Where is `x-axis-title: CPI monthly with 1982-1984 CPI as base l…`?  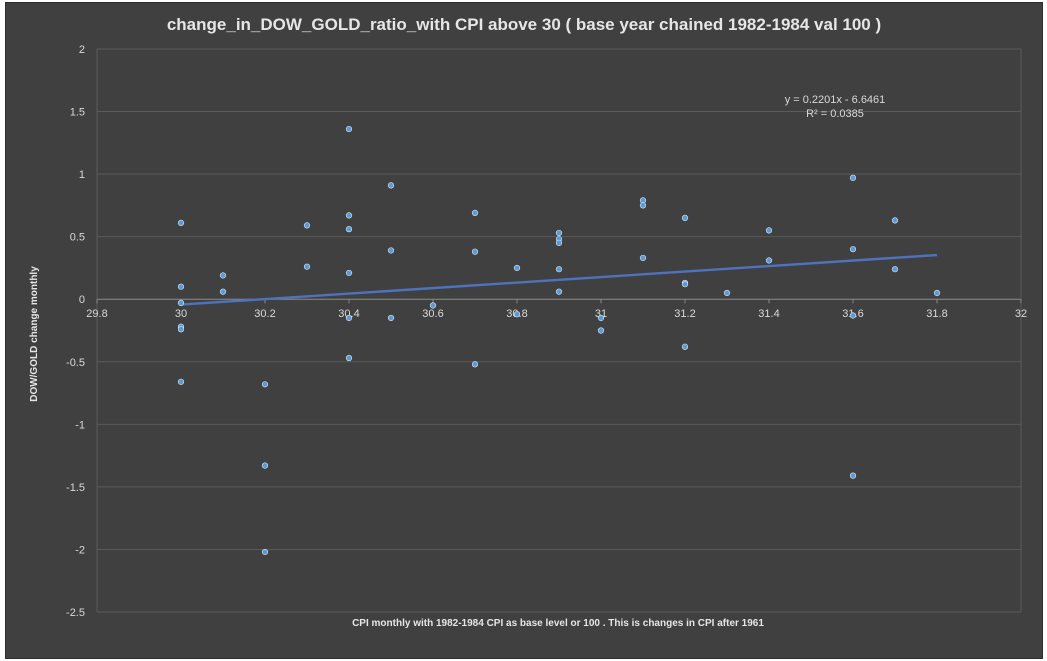 x-axis-title: CPI monthly with 1982-1984 CPI as base l… is located at coordinates (558, 623).